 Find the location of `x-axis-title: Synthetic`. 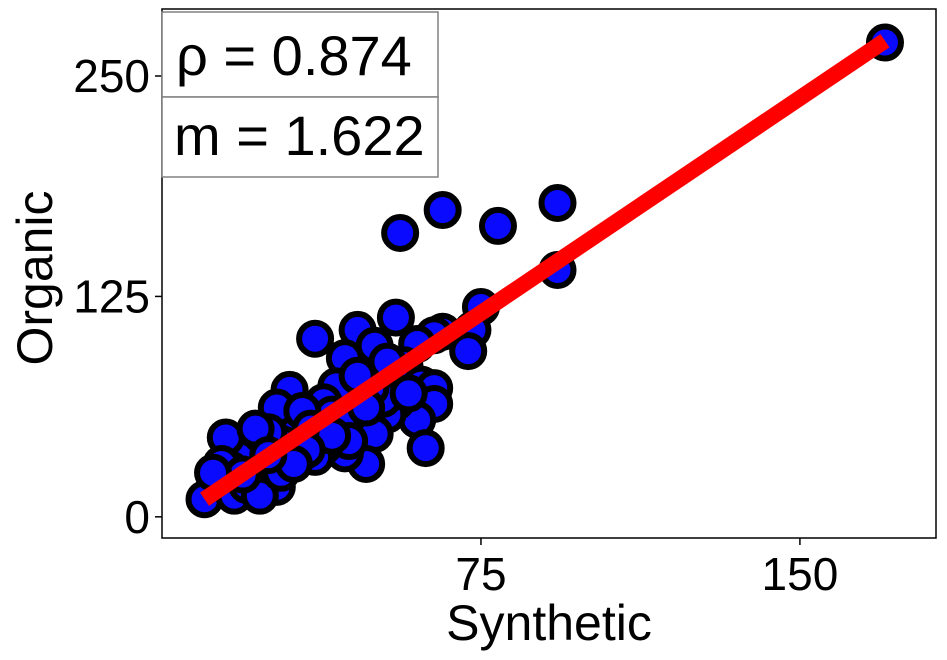

x-axis-title: Synthetic is located at coordinates (549, 623).